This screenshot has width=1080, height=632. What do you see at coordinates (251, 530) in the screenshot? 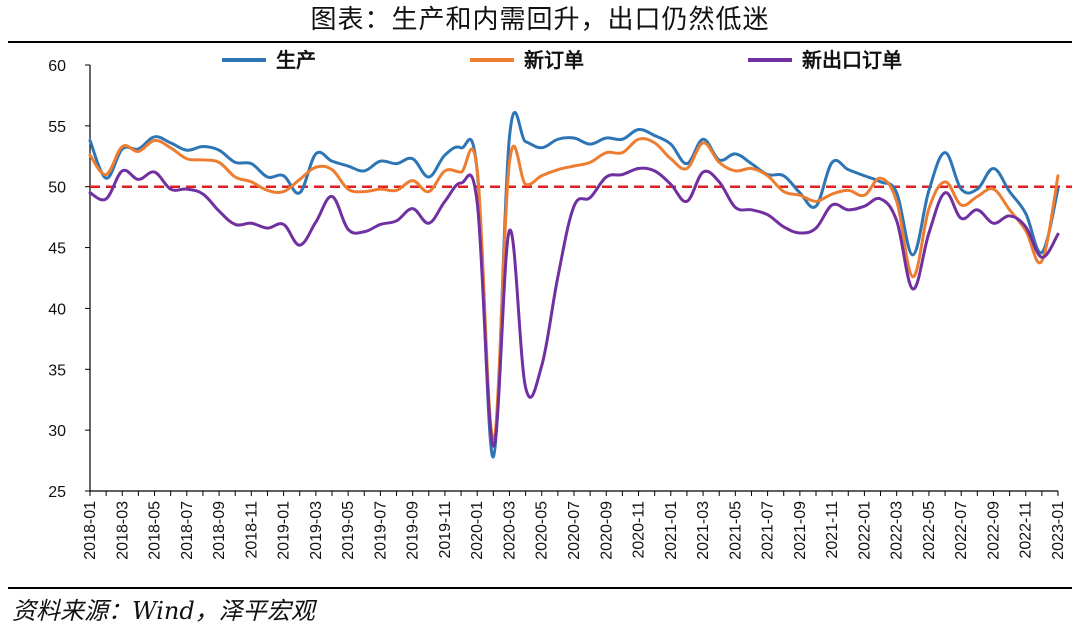
I see `x-tick-label: 2018-11` at bounding box center [251, 530].